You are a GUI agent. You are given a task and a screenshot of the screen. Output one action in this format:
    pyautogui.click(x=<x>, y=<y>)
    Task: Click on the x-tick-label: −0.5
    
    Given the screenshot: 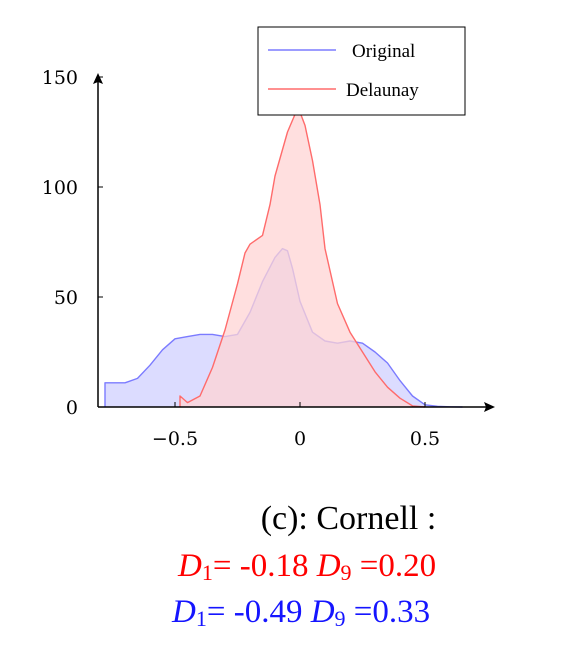 What is the action you would take?
    pyautogui.click(x=175, y=439)
    